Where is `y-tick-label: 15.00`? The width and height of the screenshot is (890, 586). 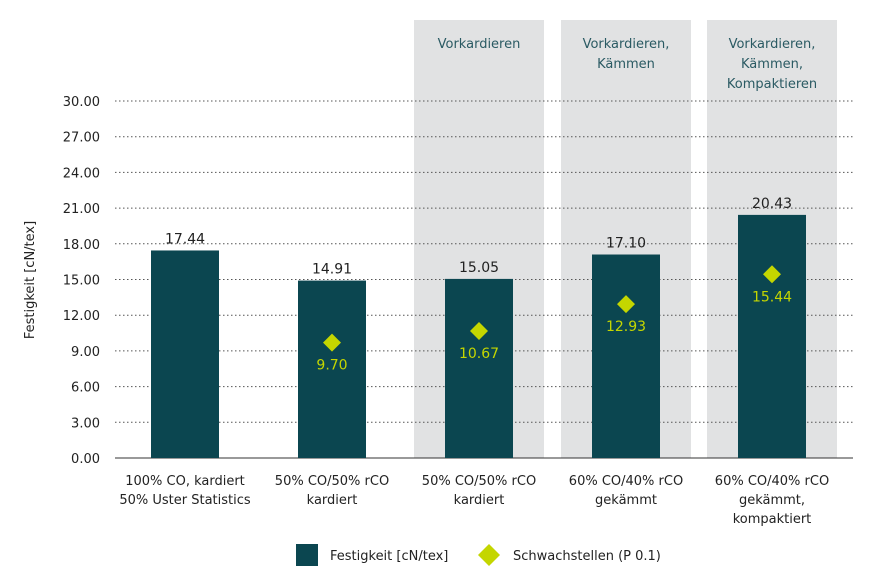
y-tick-label: 15.00 is located at coordinates (81, 281).